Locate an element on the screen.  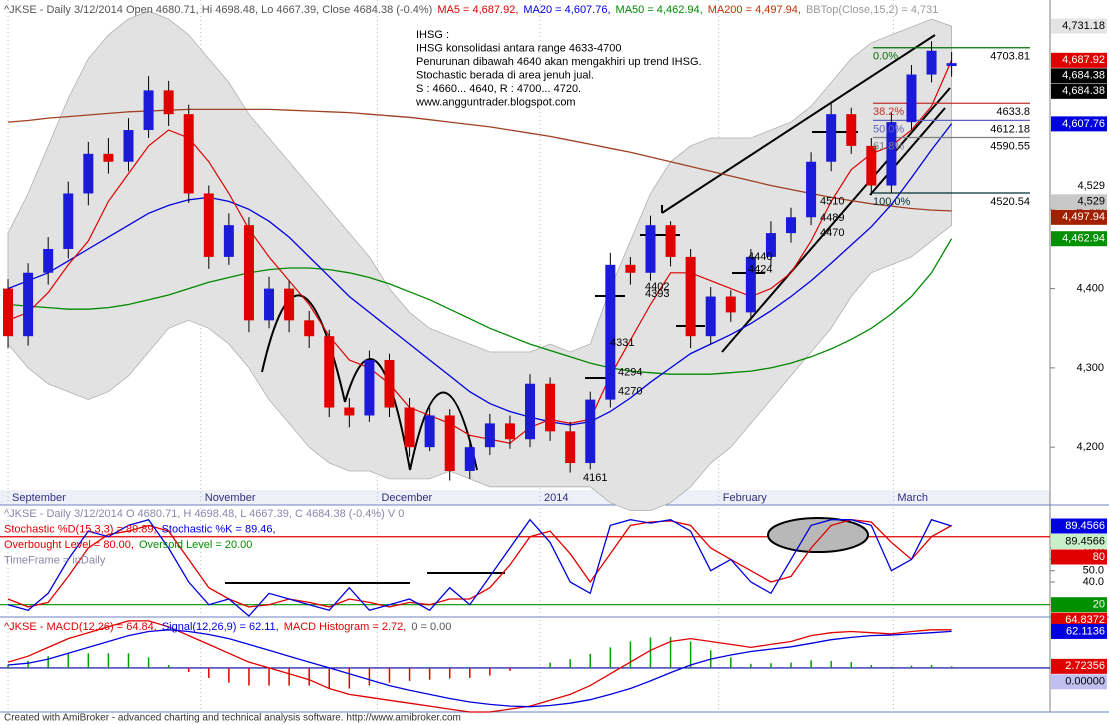
value-box-label: 4,607.76 is located at coordinates (1083, 124).